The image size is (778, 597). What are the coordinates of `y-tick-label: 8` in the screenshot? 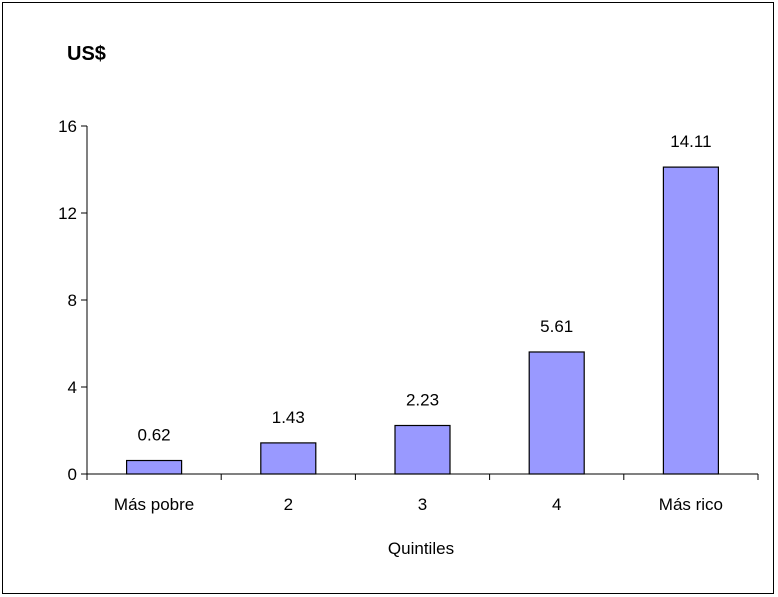 It's located at (72, 300).